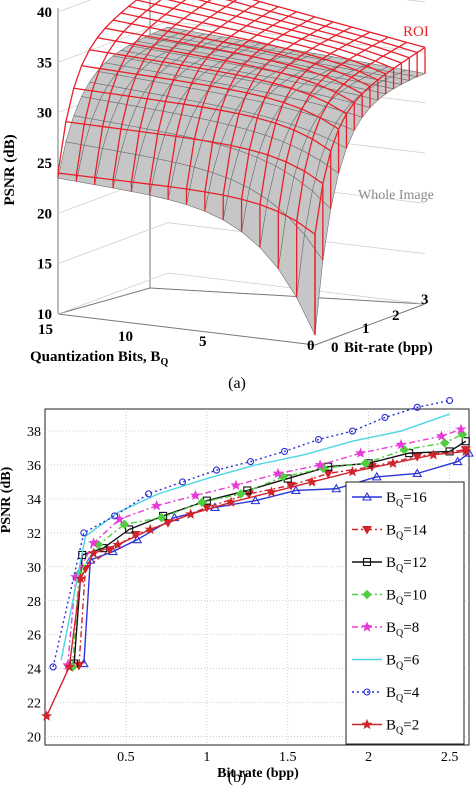 The height and width of the screenshot is (789, 474). Describe the element at coordinates (368, 757) in the screenshot. I see `x-tick: 2` at that location.